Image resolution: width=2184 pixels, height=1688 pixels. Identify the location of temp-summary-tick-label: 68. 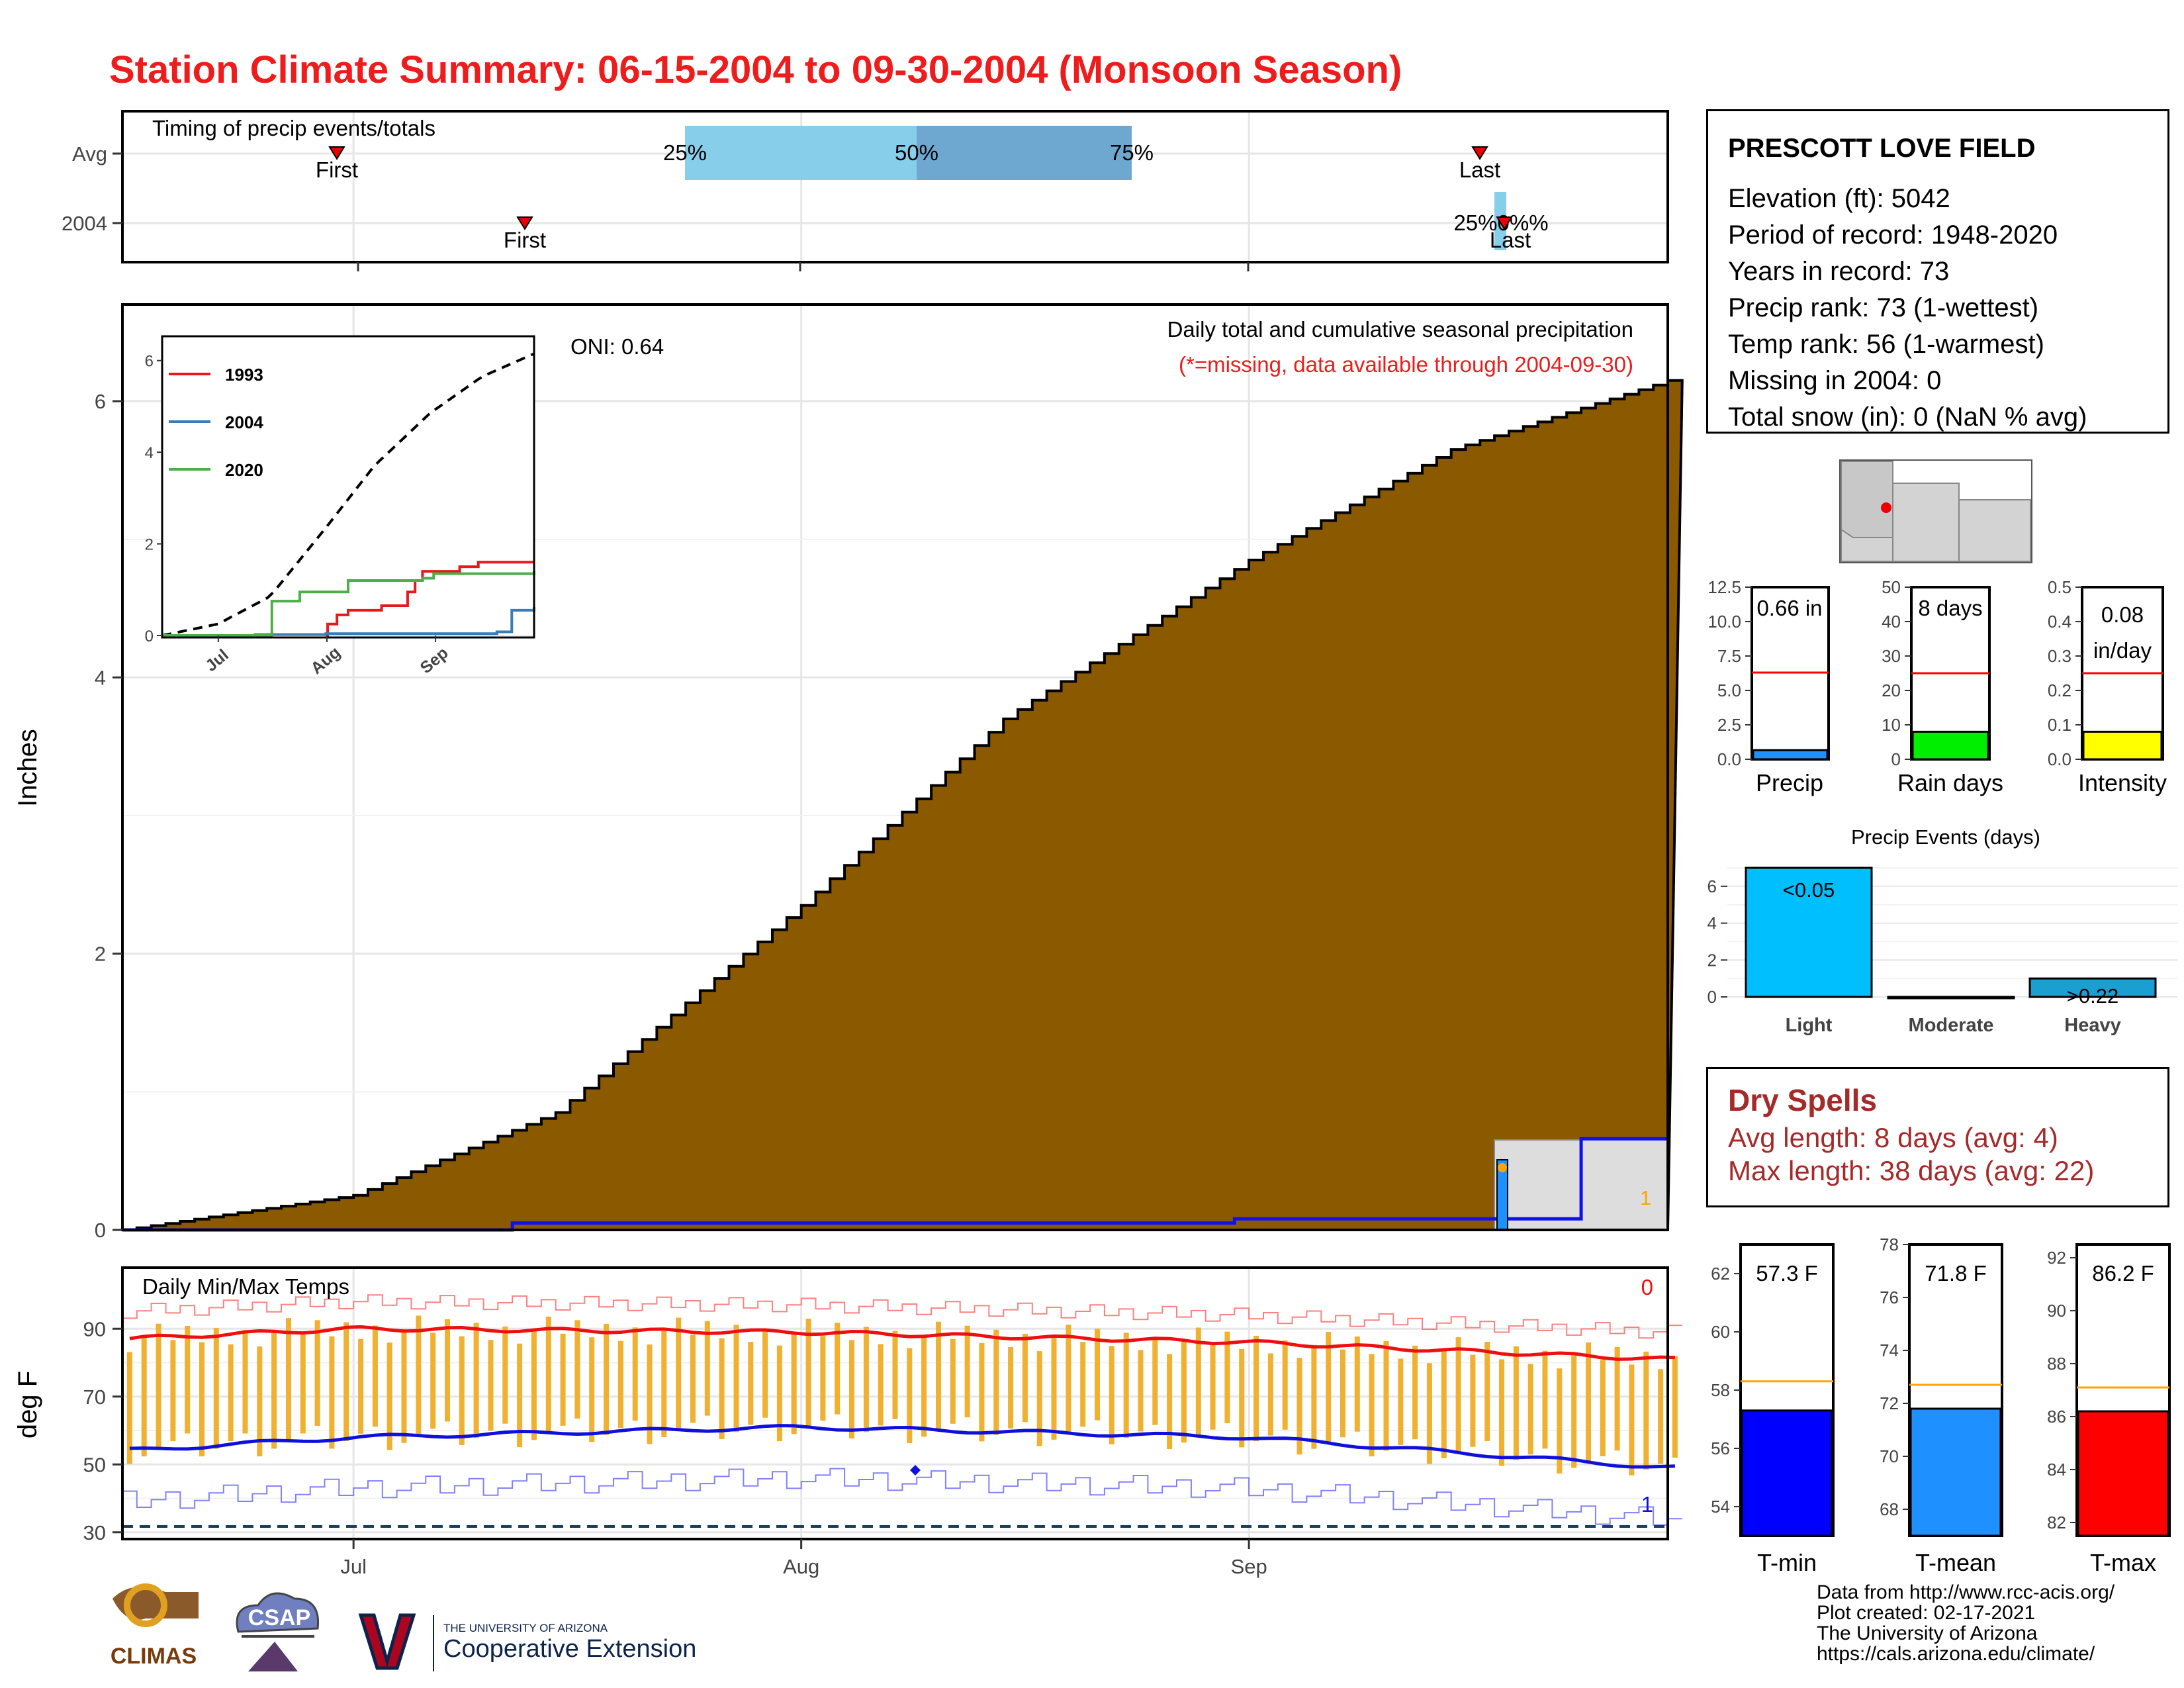
(1889, 1509).